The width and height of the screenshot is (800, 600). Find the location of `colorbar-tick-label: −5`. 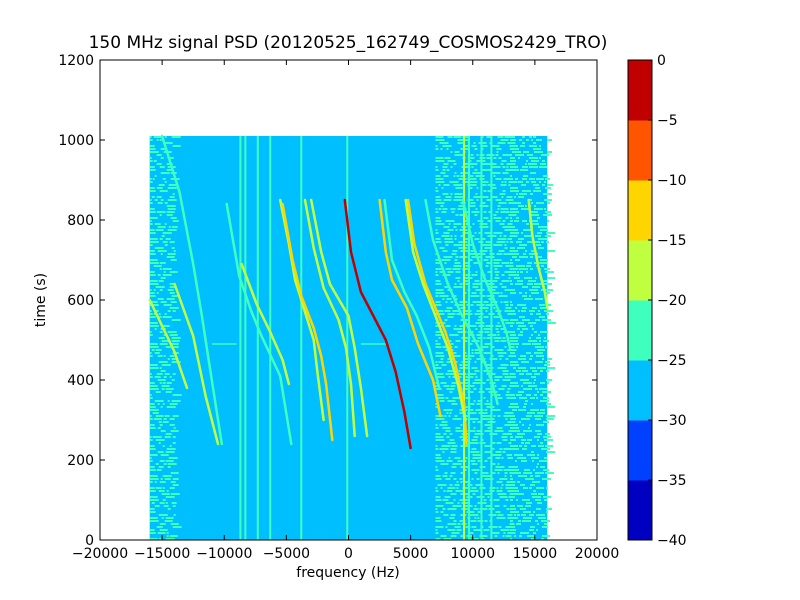

colorbar-tick-label: −5 is located at coordinates (667, 121).